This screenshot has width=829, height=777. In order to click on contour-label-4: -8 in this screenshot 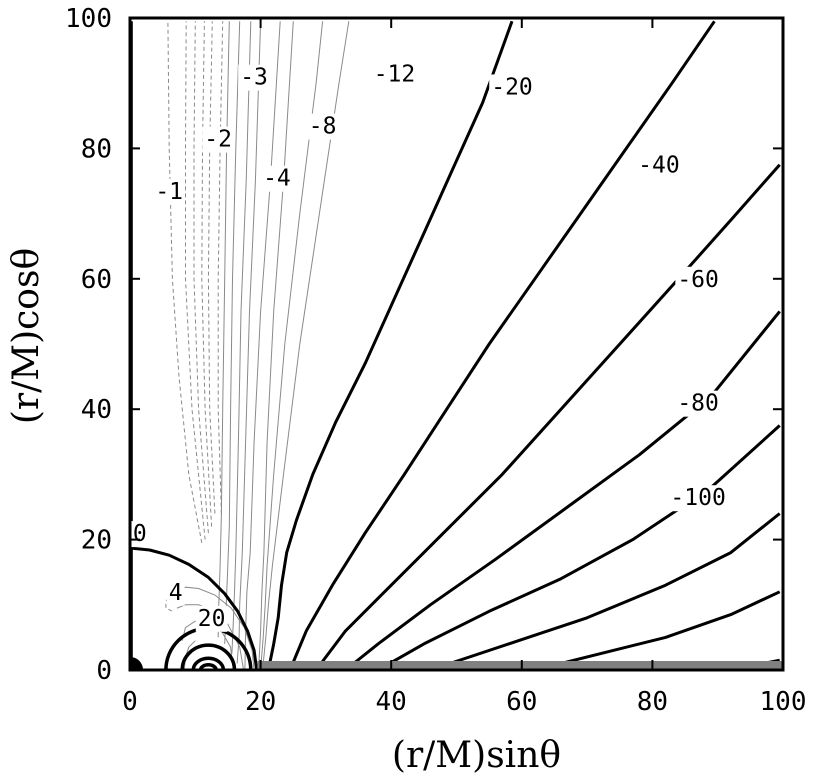, I will do `click(323, 127)`.